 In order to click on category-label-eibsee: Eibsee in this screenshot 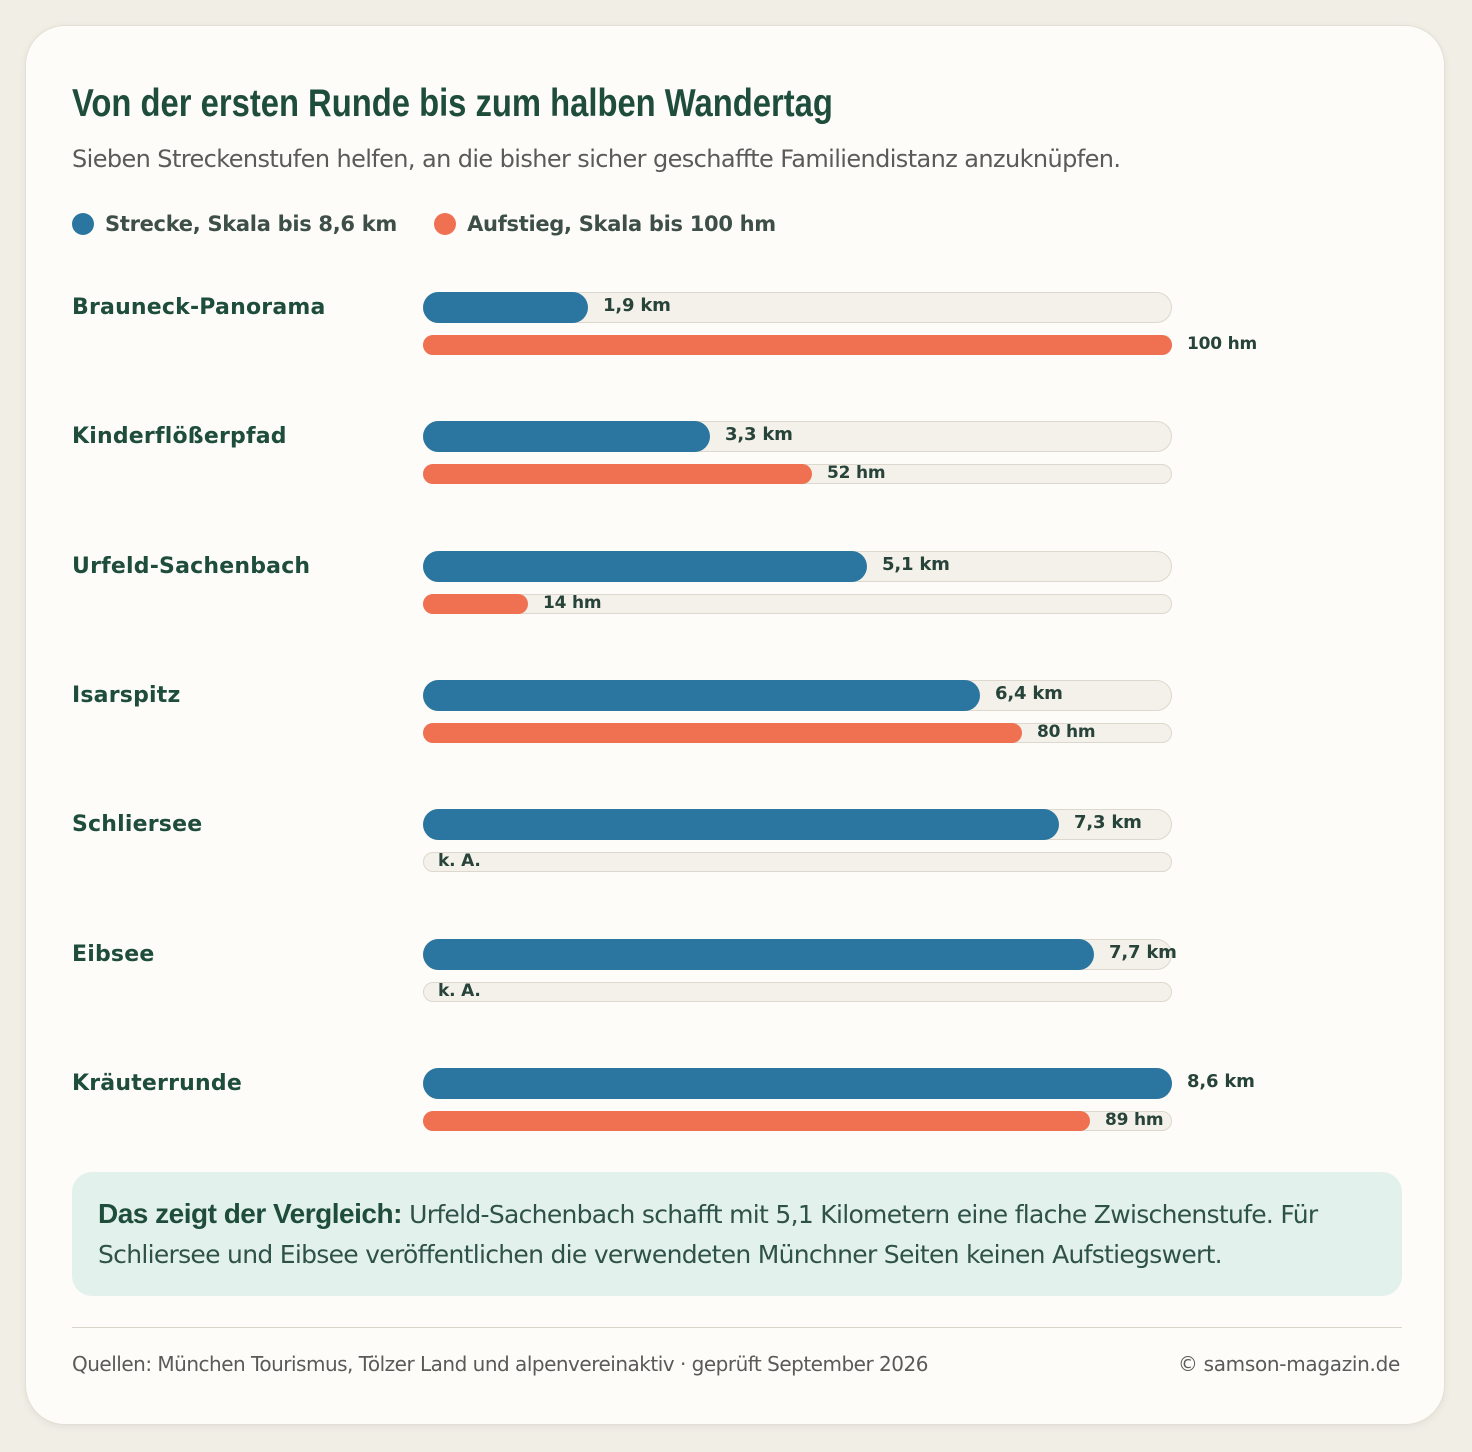, I will do `click(113, 954)`.